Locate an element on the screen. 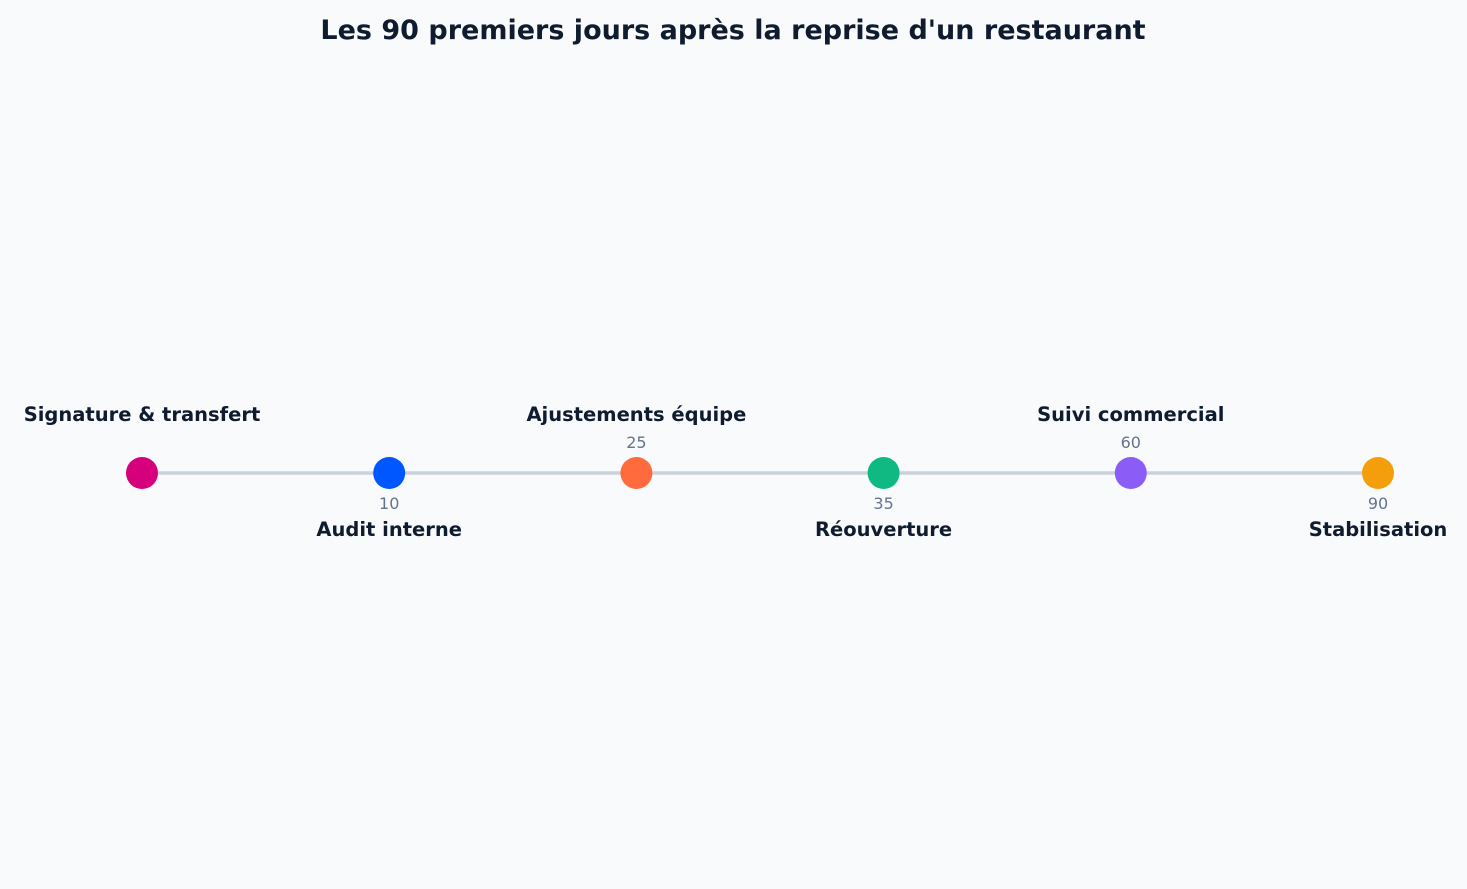 This screenshot has height=889, width=1467. event-label: Audit interne is located at coordinates (389, 529).